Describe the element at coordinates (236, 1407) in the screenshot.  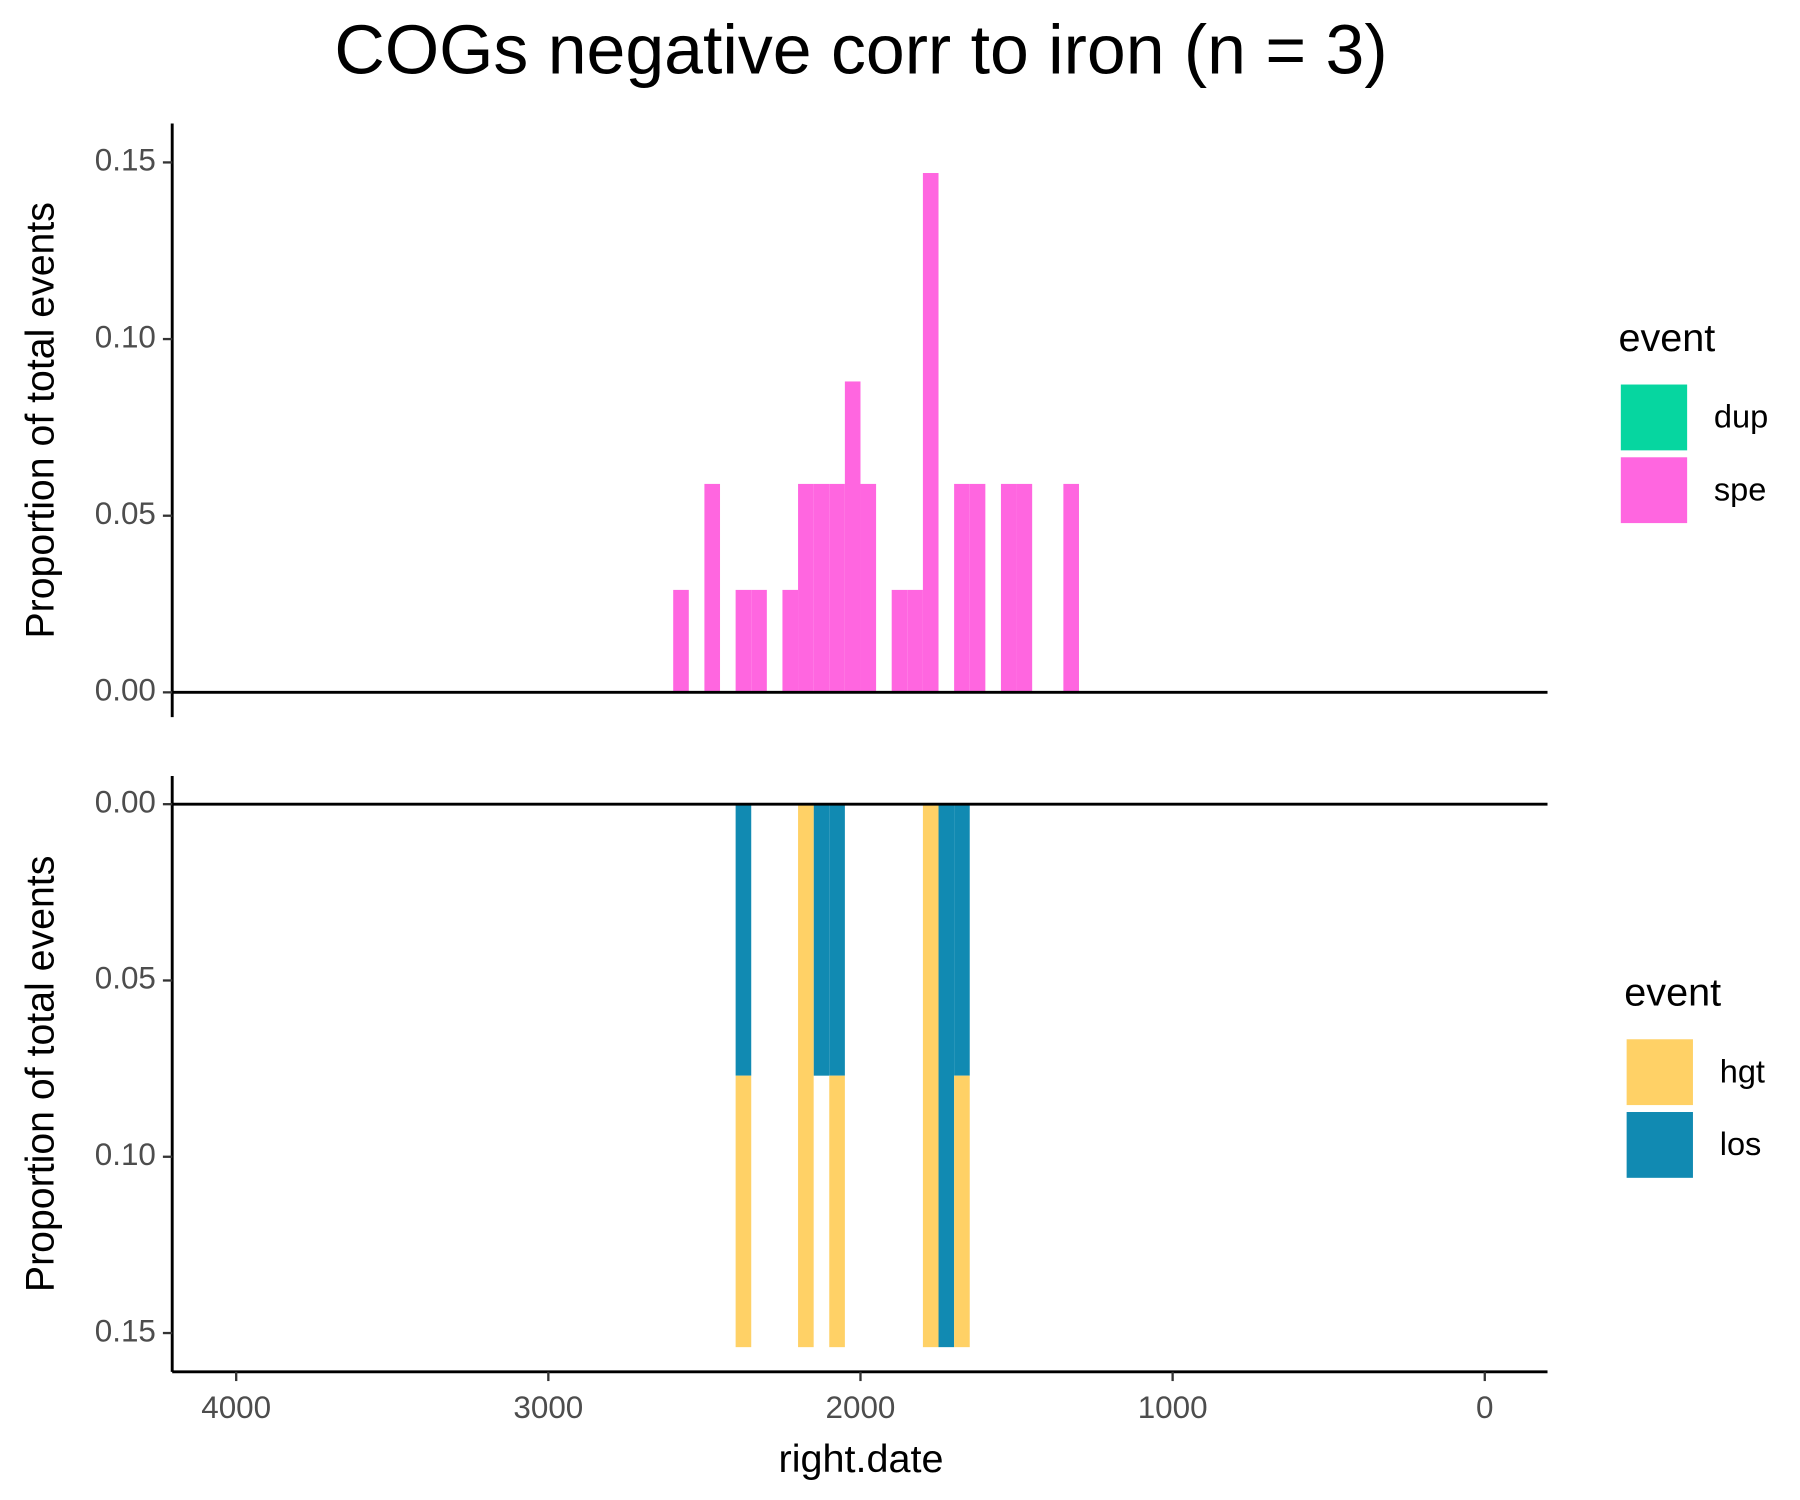
I see `x-tick-label: 4000` at that location.